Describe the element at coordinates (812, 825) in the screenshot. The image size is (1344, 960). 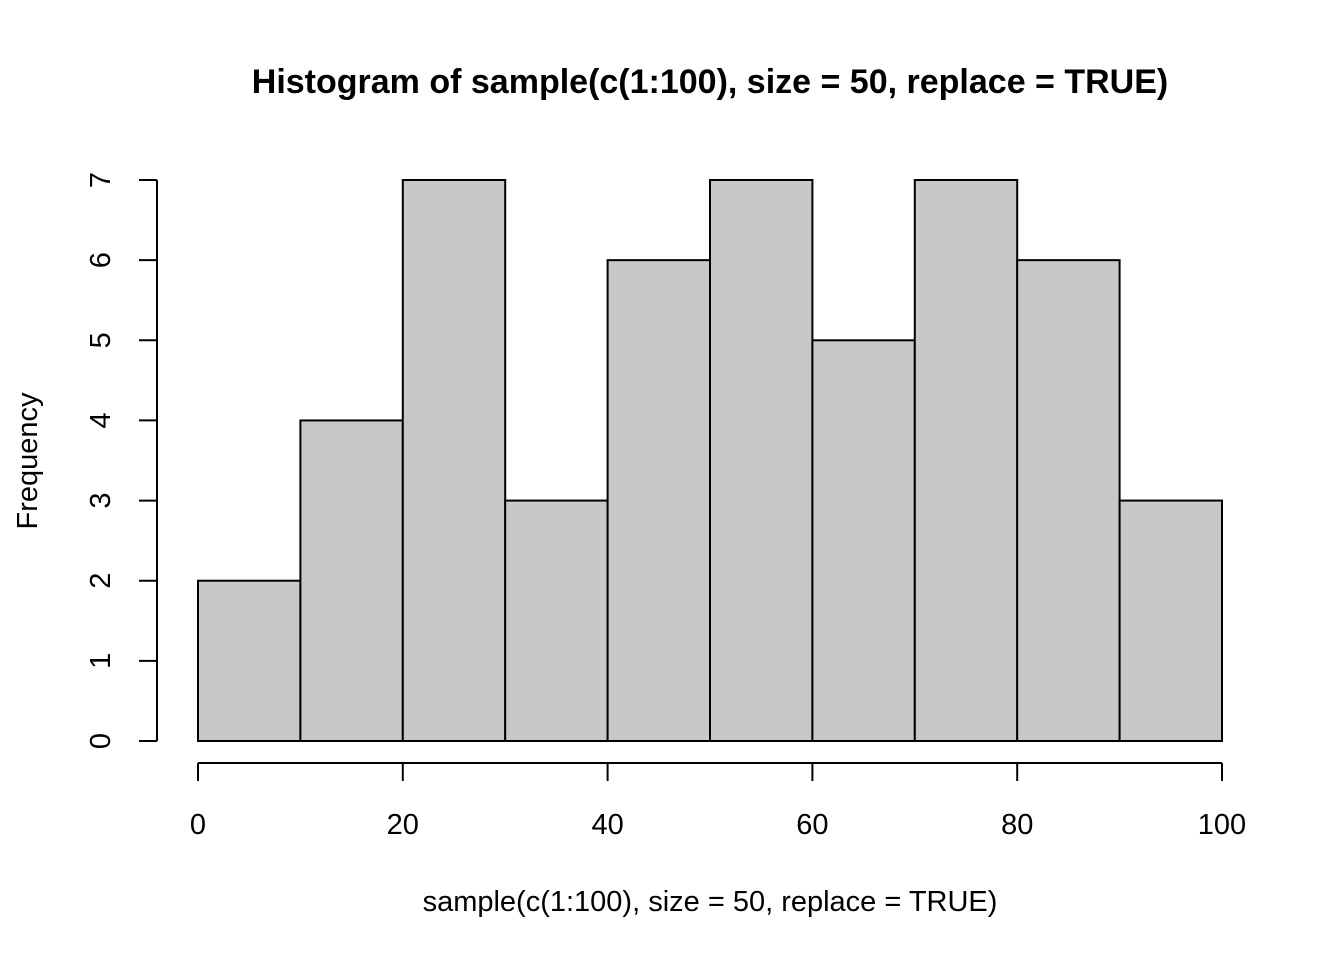
I see `x-tick-label-60: 60` at that location.